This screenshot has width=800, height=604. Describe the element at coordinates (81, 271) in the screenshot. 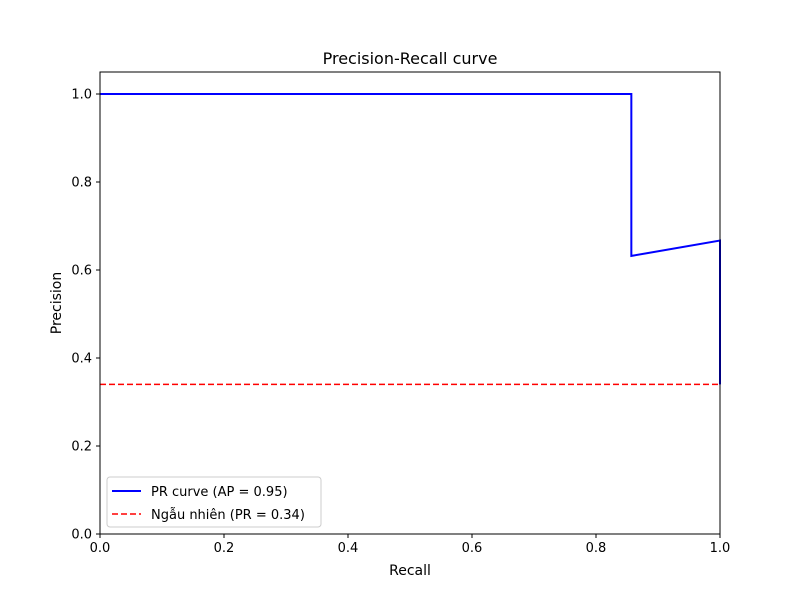

I see `y-tick-label: 0.6` at that location.